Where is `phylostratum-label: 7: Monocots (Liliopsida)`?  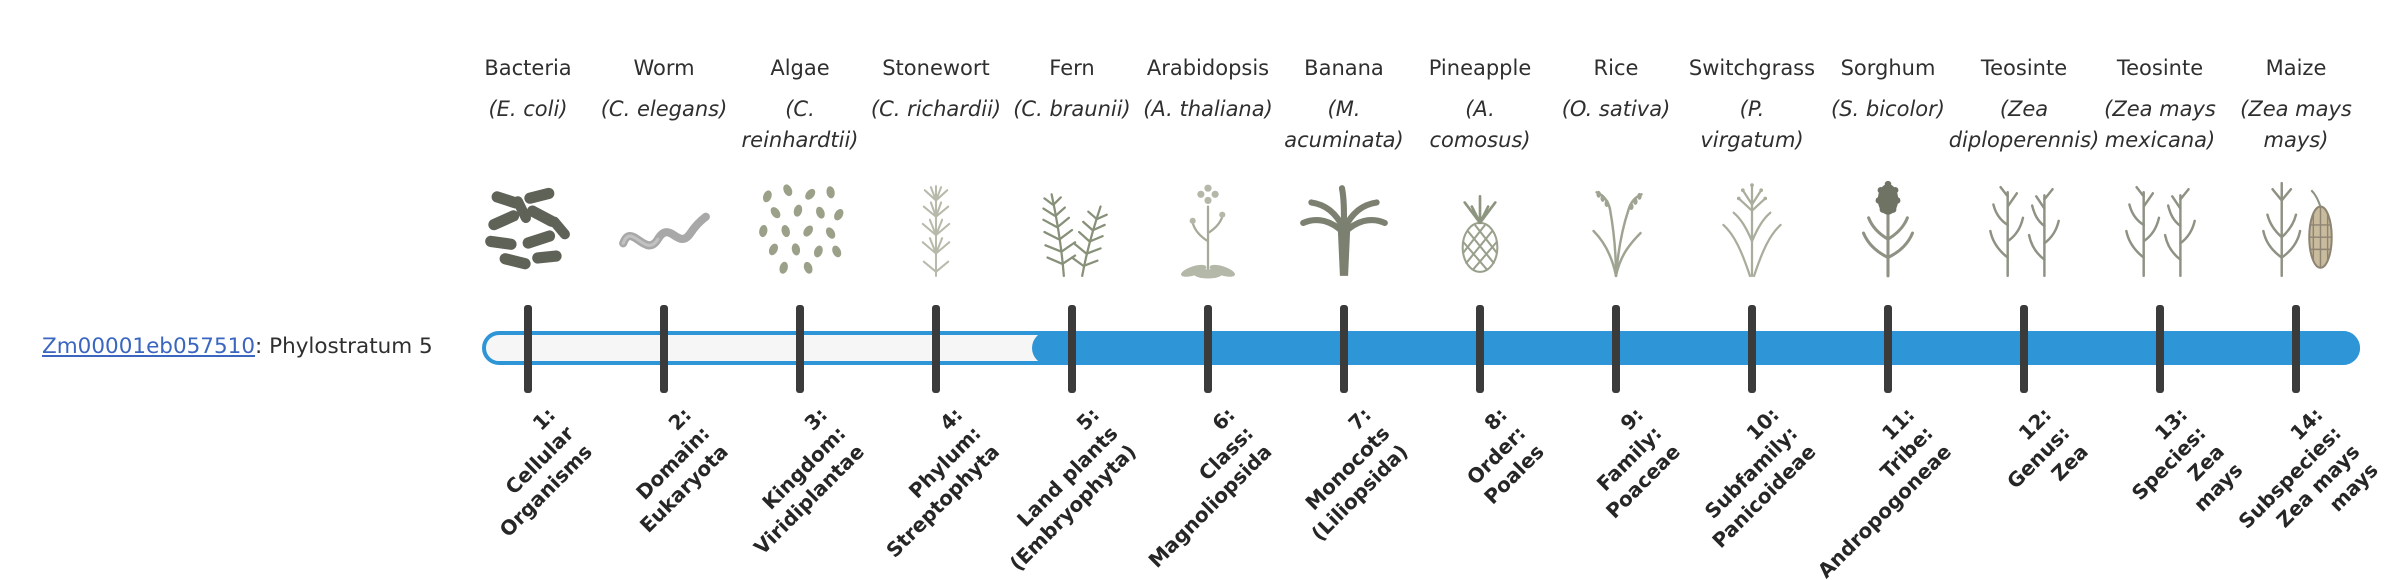
phylostratum-label: 7: Monocots (Liliopsida) is located at coordinates (1356, 474).